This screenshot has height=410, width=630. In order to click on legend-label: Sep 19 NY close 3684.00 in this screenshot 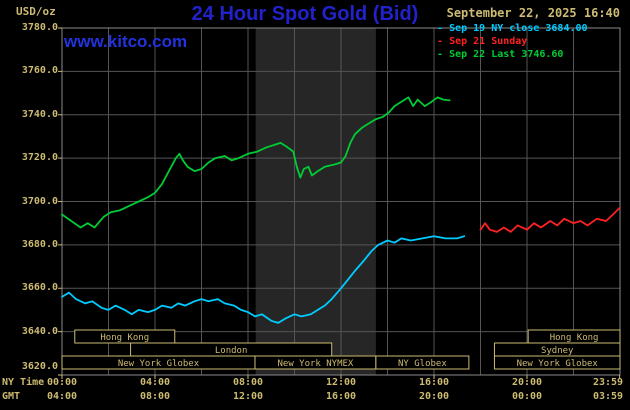, I will do `click(518, 28)`.